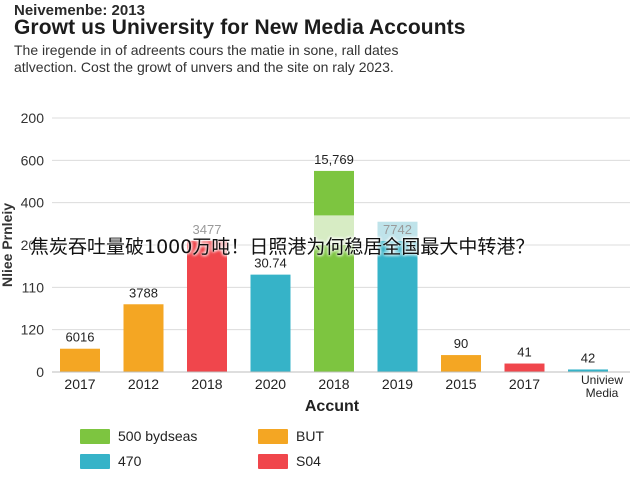 Image resolution: width=640 pixels, height=480 pixels. Describe the element at coordinates (602, 386) in the screenshot. I see `x-tick-label: Uniview Media` at that location.